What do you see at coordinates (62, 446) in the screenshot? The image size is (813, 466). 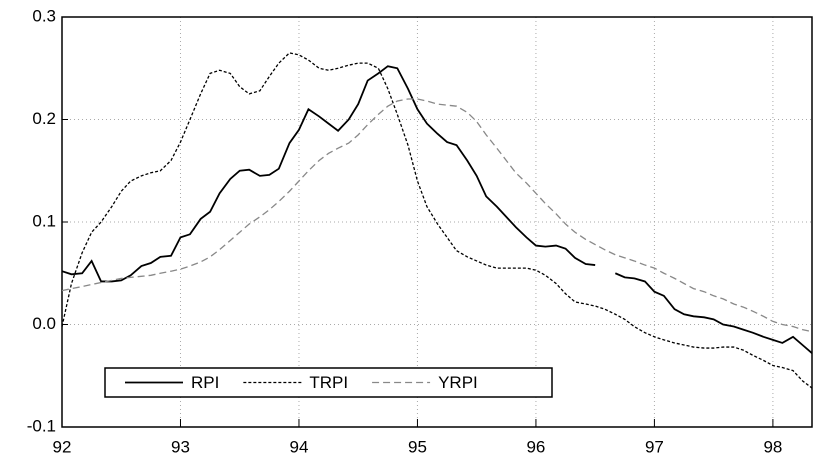 I see `x-tick-label: 92` at bounding box center [62, 446].